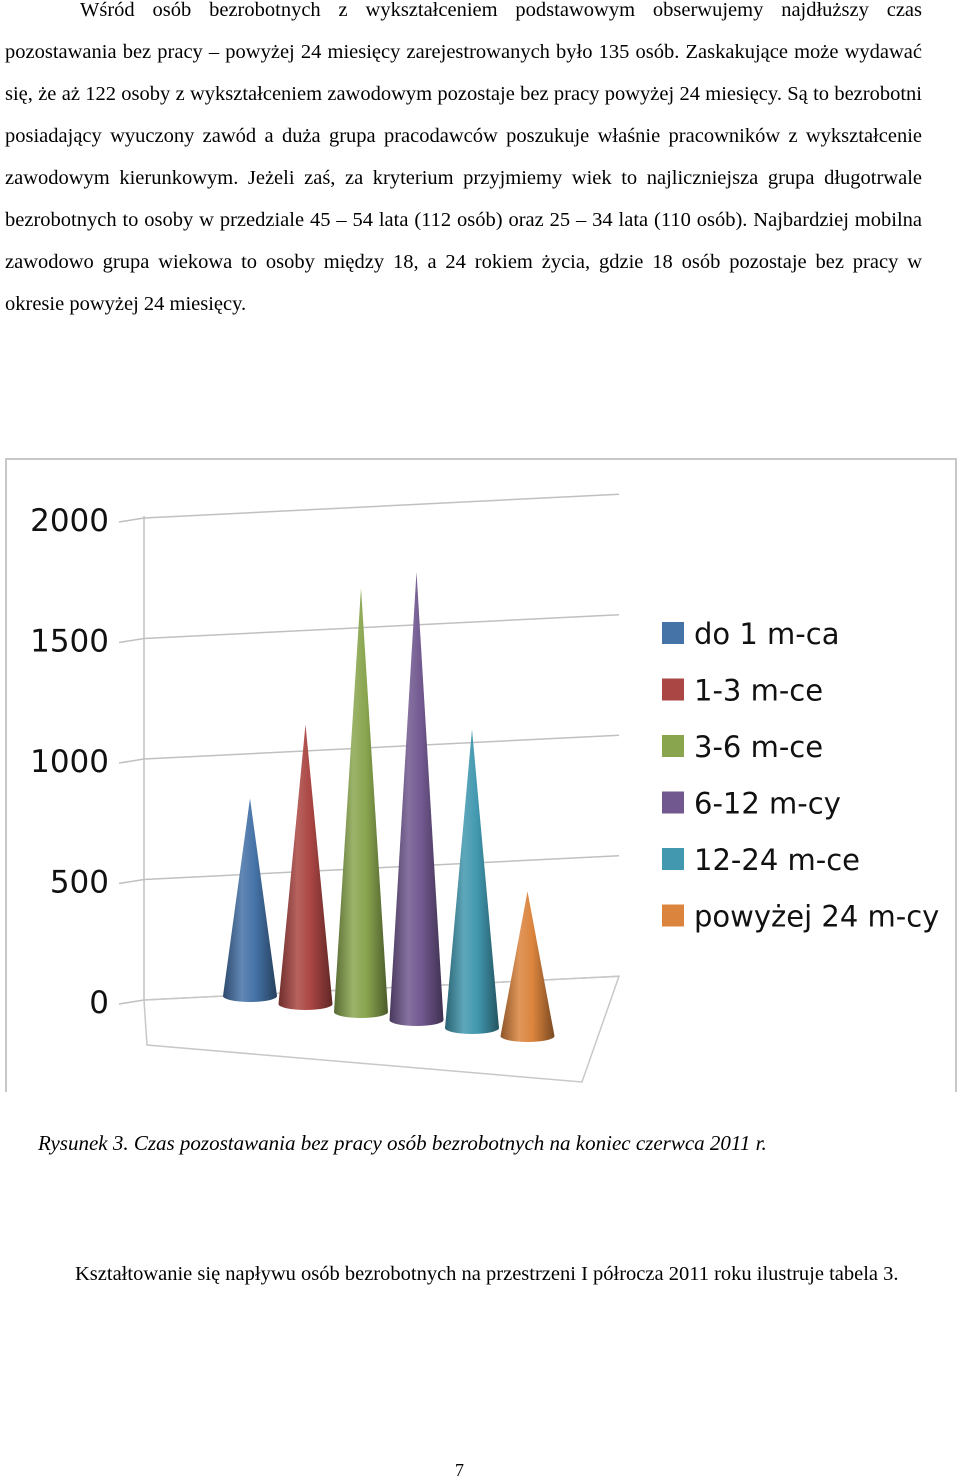  What do you see at coordinates (777, 860) in the screenshot?
I see `legend-label: 12-24 m-ce` at bounding box center [777, 860].